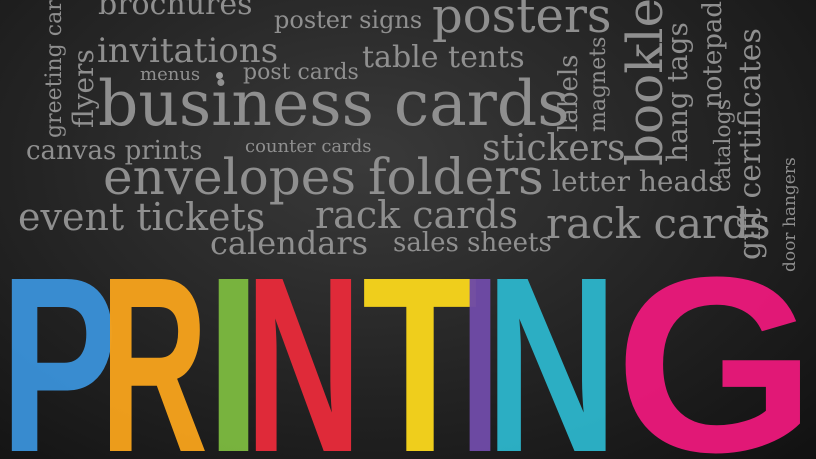 This screenshot has width=816, height=459. What do you see at coordinates (170, 74) in the screenshot?
I see `word-menus: menus` at bounding box center [170, 74].